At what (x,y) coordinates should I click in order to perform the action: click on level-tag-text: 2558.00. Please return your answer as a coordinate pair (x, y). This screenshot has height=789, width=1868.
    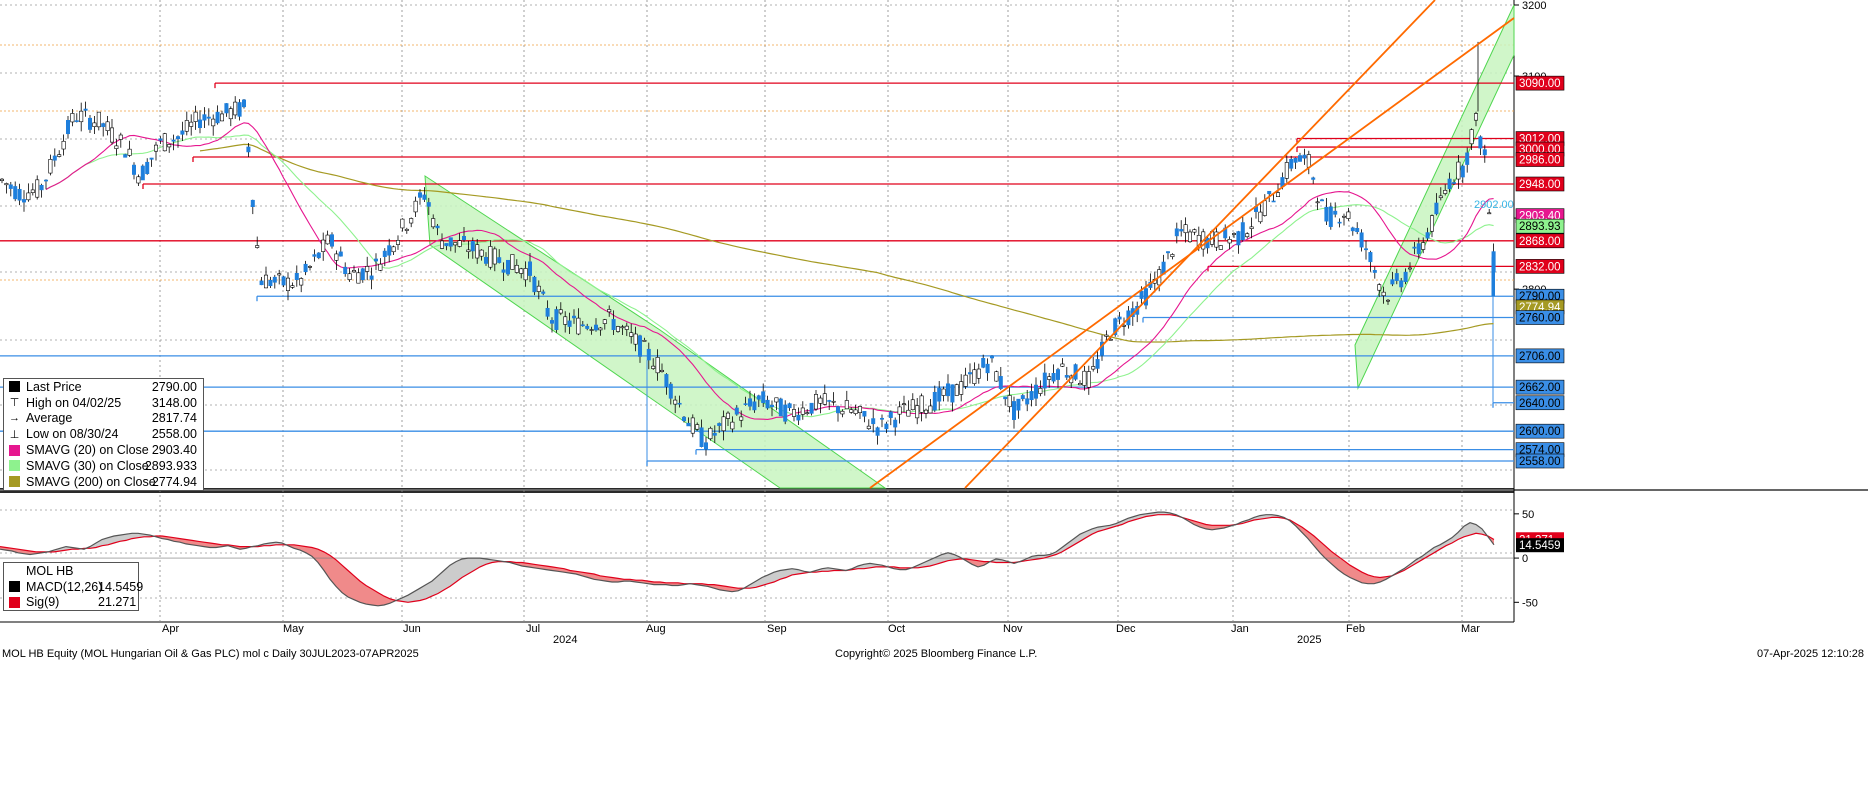
    Looking at the image, I should click on (1540, 462).